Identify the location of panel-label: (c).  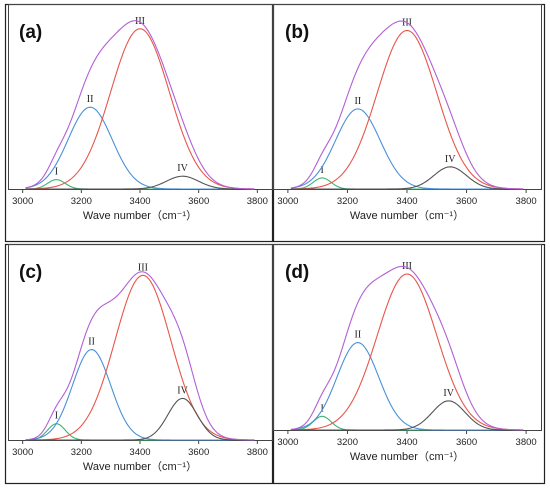
(30, 272).